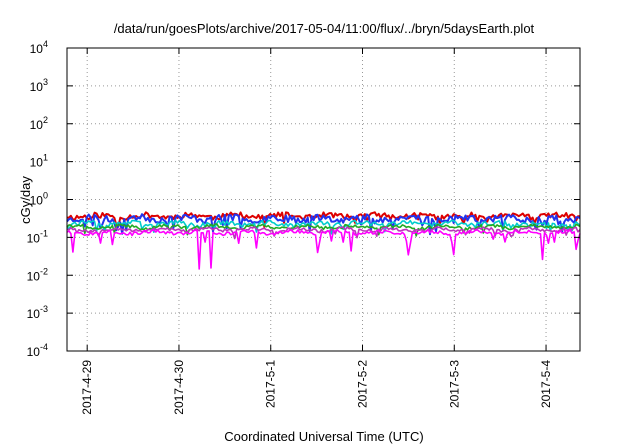 The image size is (640, 448). I want to click on y-tick-label: 10⁴, so click(39, 47).